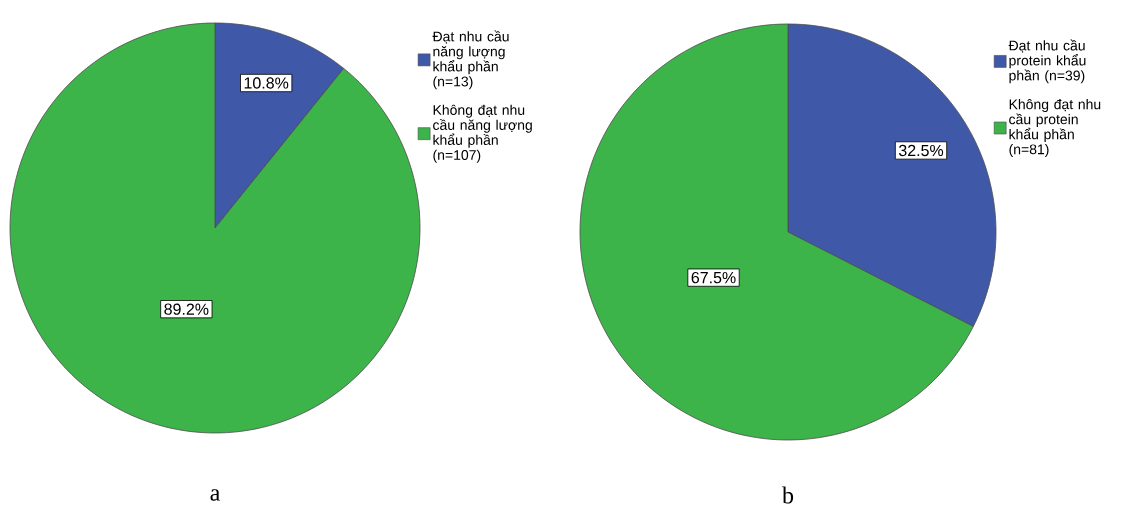 This screenshot has width=1124, height=507. Describe the element at coordinates (713, 277) in the screenshot. I see `data-label: 67.5%` at that location.